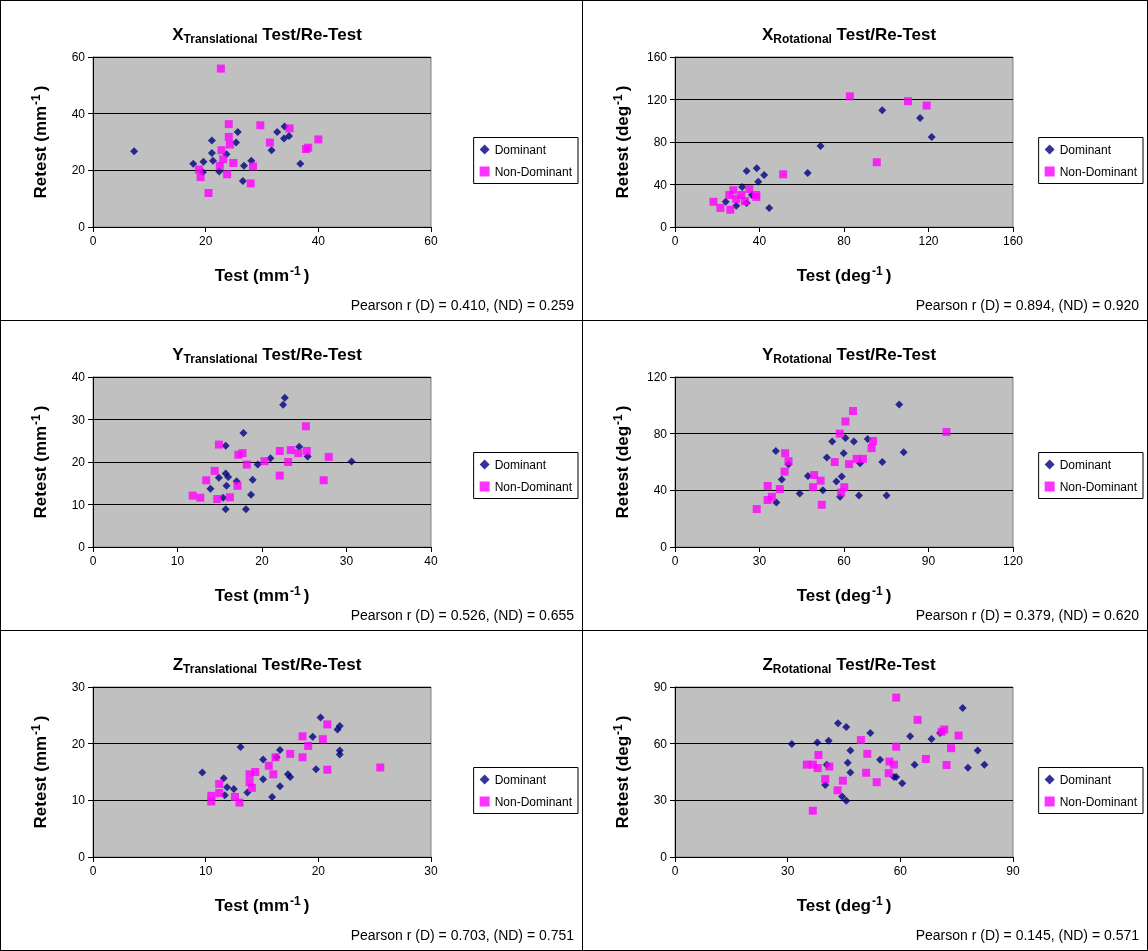  I want to click on y-tick-label: 160, so click(657, 57).